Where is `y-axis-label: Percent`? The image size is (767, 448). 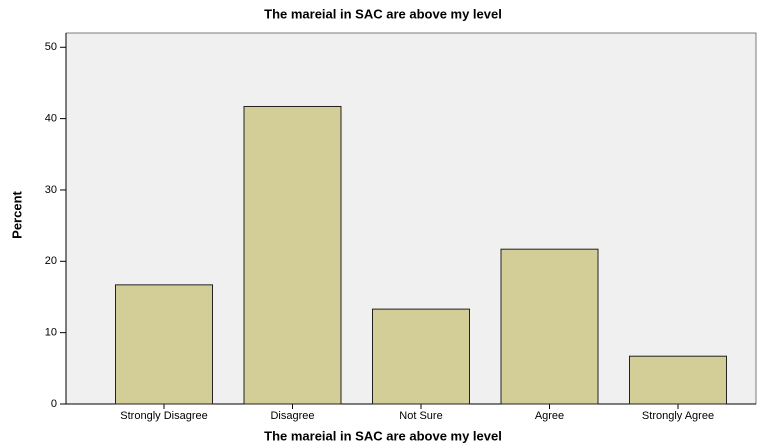
y-axis-label: Percent is located at coordinates (16, 214).